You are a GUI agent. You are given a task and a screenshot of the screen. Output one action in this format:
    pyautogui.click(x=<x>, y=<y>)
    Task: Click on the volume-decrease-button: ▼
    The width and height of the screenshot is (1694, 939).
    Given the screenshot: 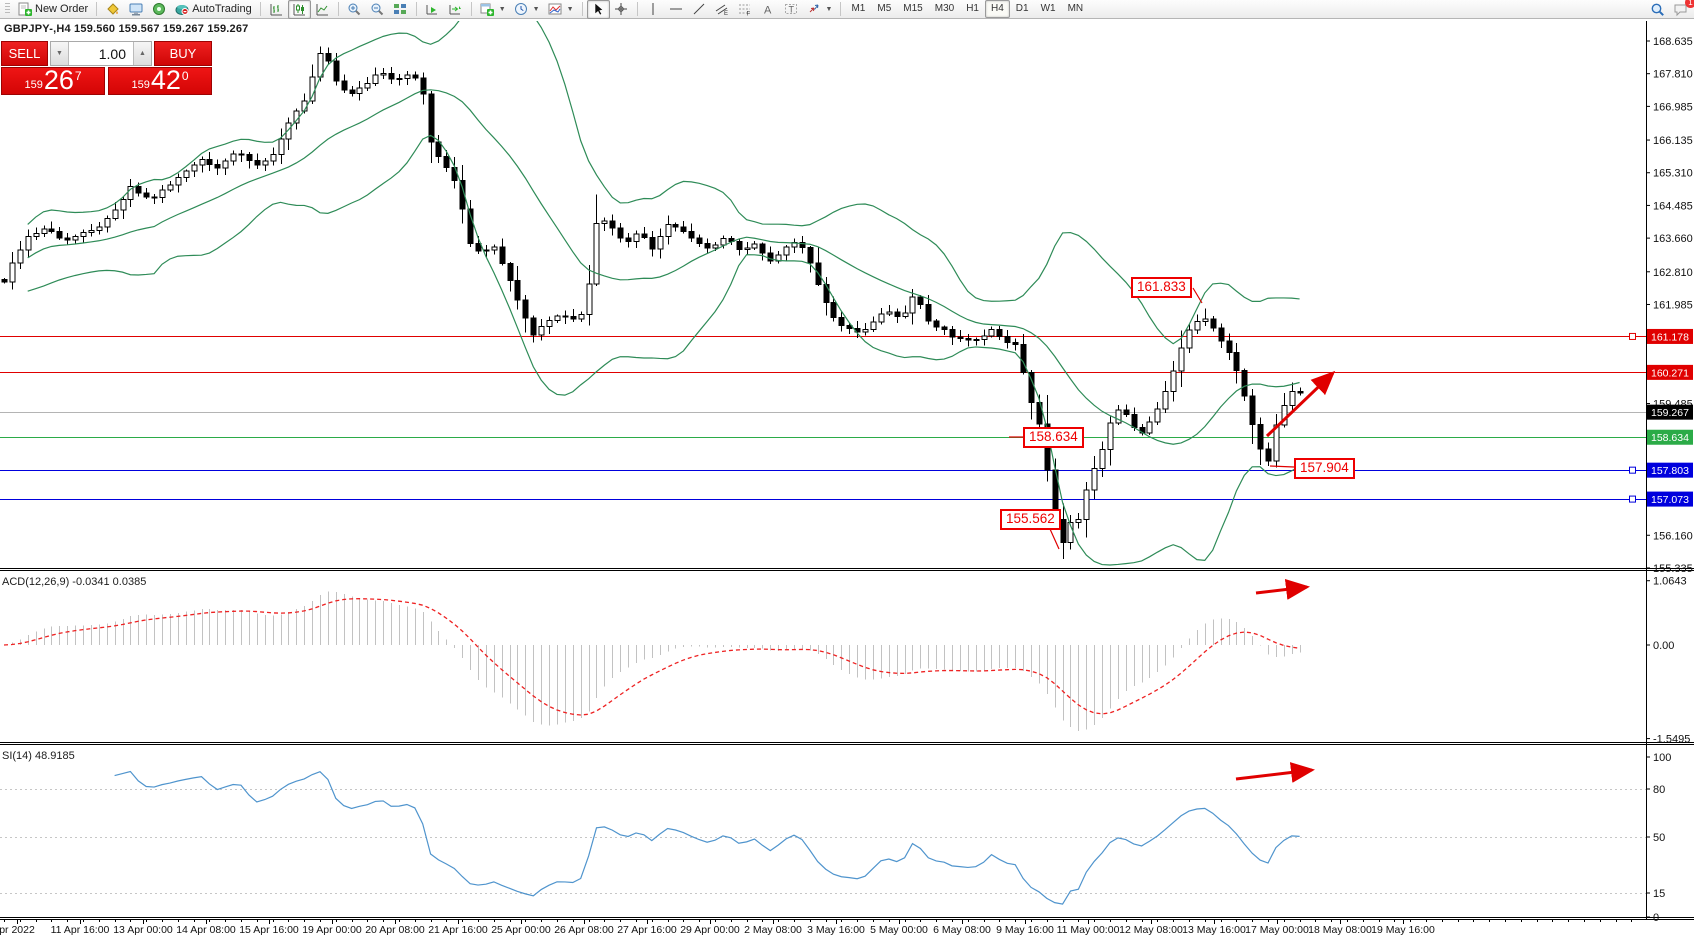 What is the action you would take?
    pyautogui.click(x=60, y=53)
    